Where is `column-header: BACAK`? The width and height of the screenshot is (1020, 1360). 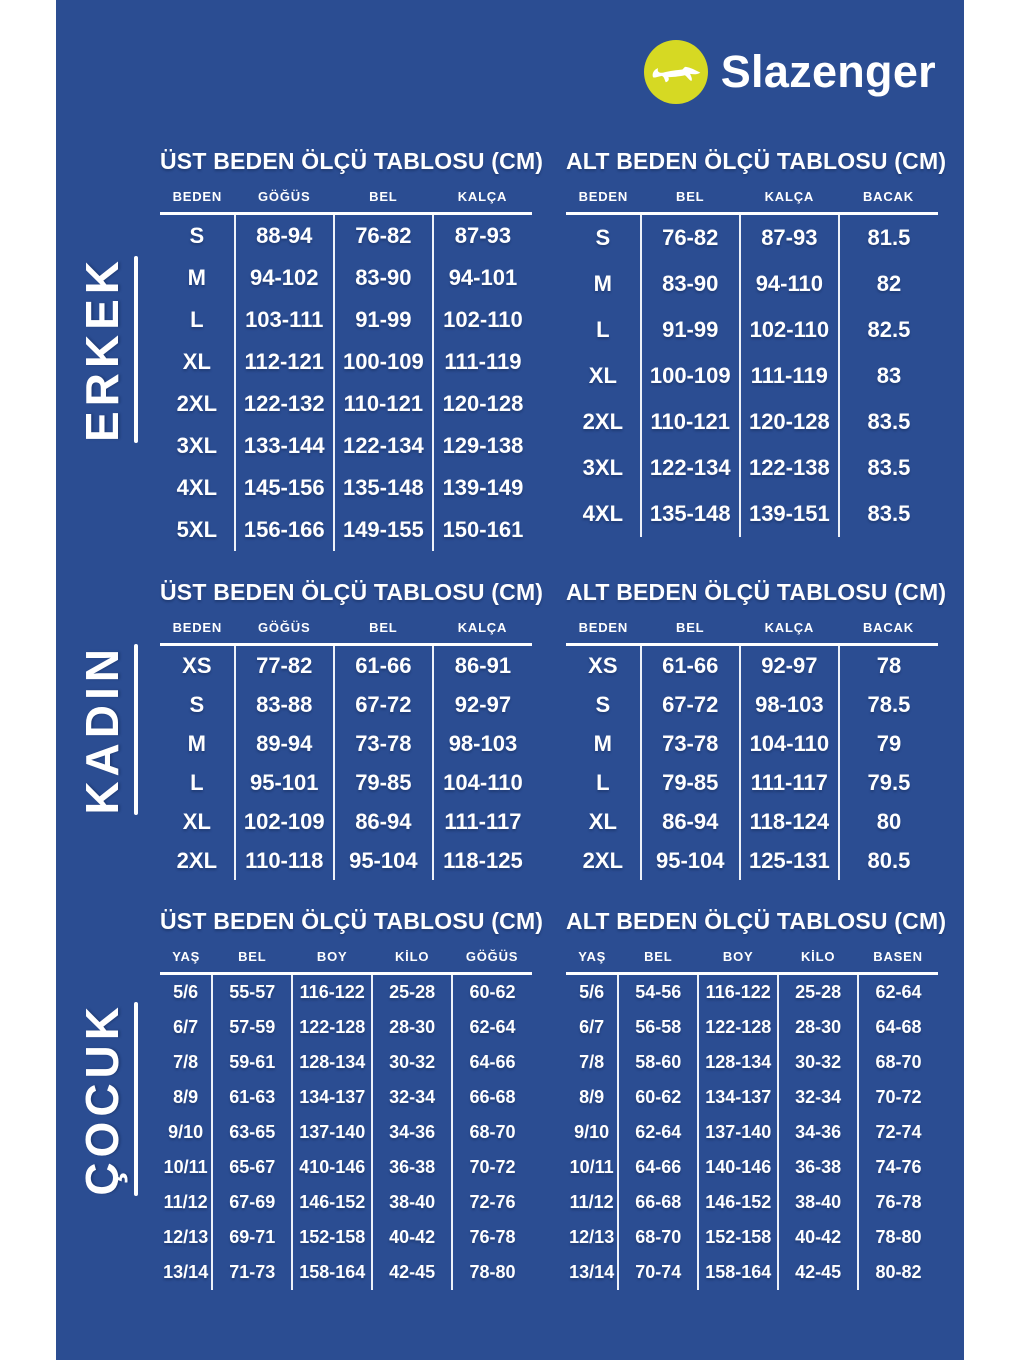 column-header: BACAK is located at coordinates (888, 633).